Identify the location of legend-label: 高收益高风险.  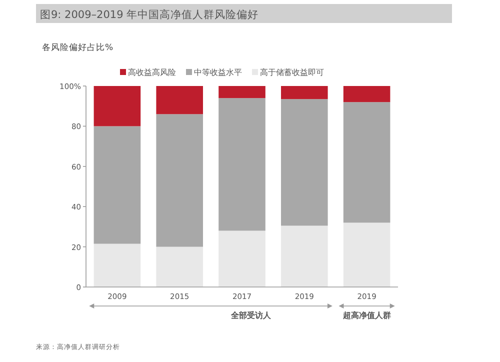
(152, 72).